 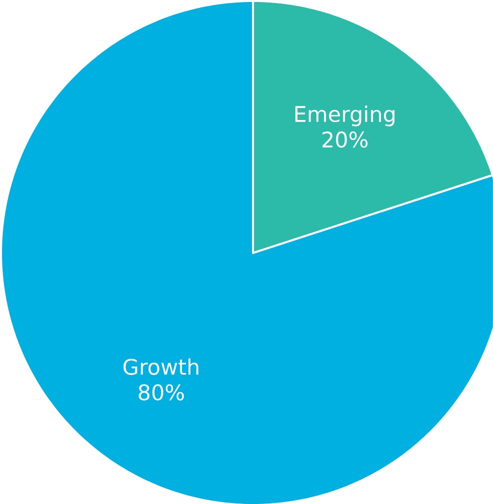 What do you see at coordinates (345, 139) in the screenshot?
I see `data-label: 20%` at bounding box center [345, 139].